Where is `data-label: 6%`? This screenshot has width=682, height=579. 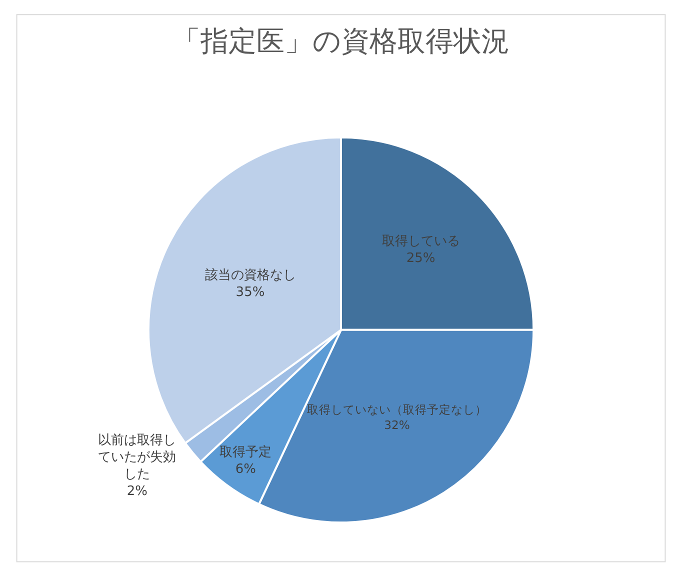
data-label: 6% is located at coordinates (245, 470).